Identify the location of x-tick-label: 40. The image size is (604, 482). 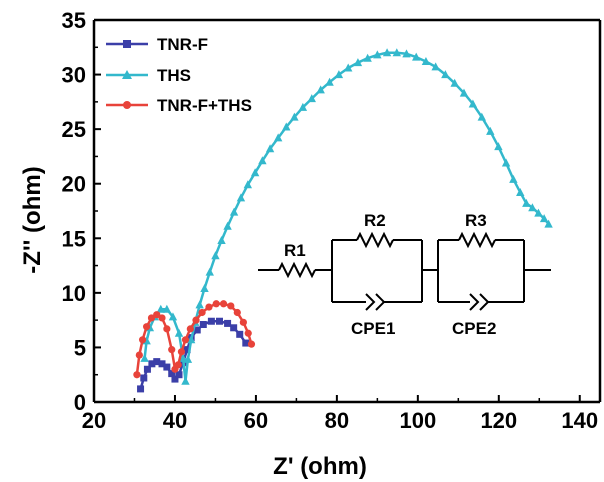
(175, 420).